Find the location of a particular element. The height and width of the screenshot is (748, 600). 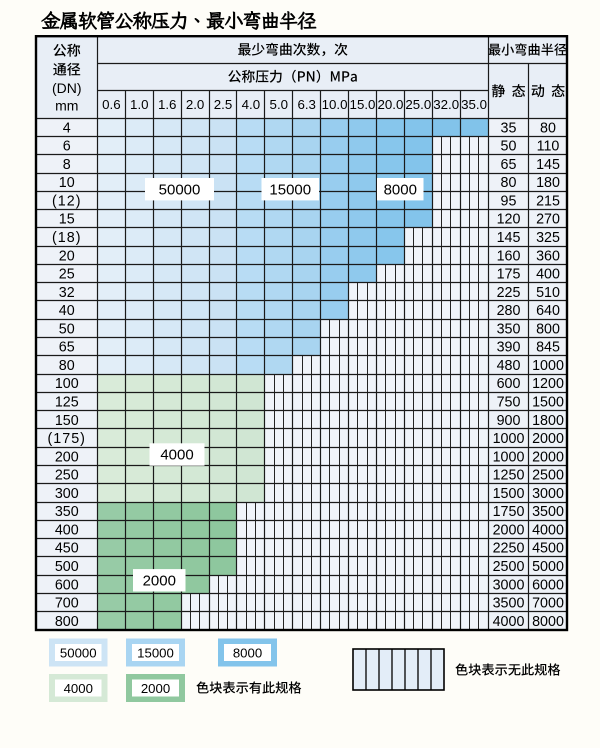

svg-text: 32 is located at coordinates (67, 293).